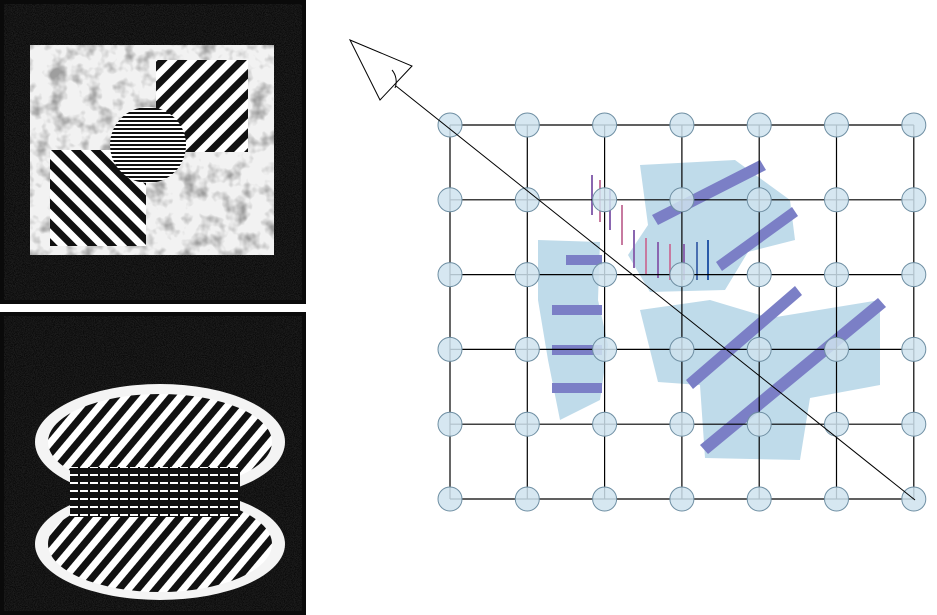  Describe the element at coordinates (394, 79) in the screenshot. I see `eye-arc` at that location.